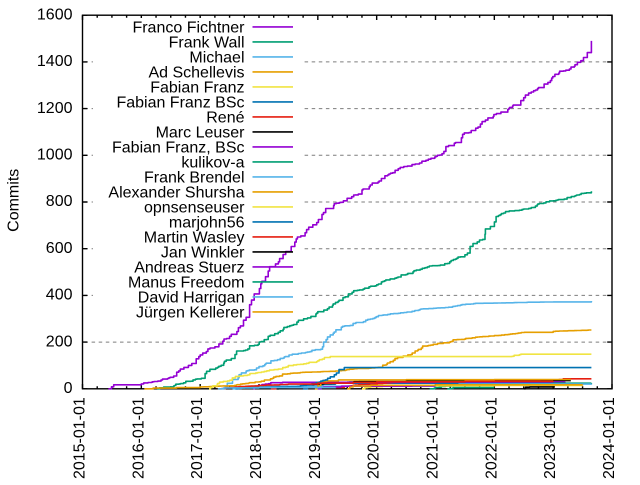 The image size is (640, 485). What do you see at coordinates (59, 295) in the screenshot?
I see `svg-text: 400` at bounding box center [59, 295].